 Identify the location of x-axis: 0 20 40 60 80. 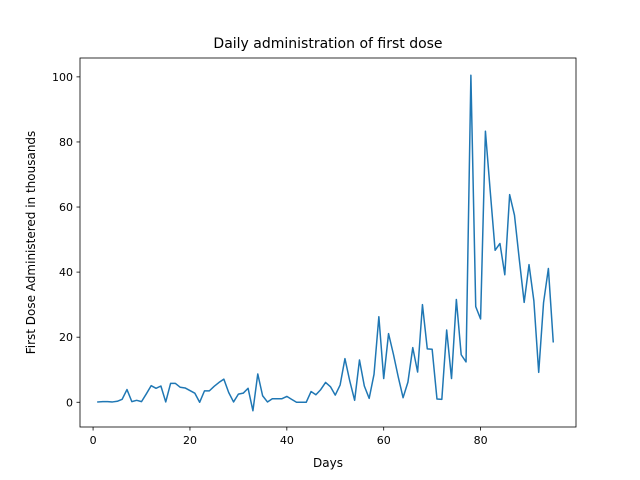
(289, 437).